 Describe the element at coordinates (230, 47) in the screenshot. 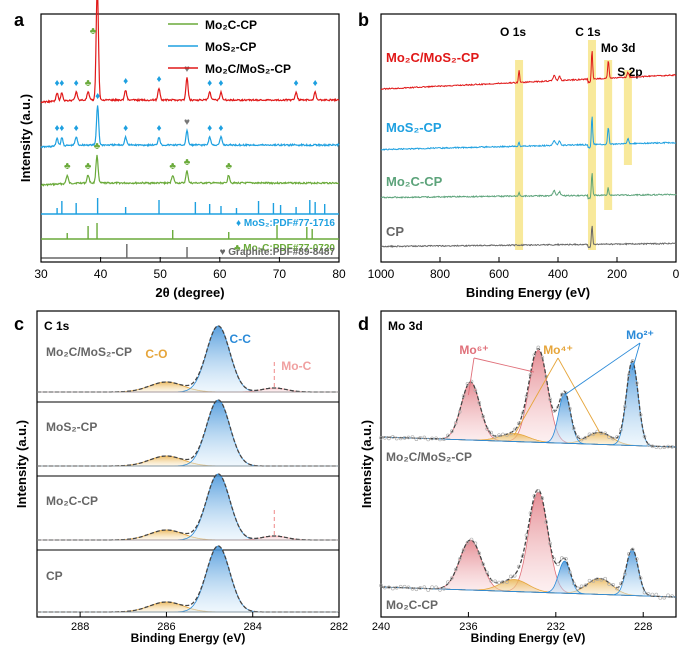

I see `legend-entry-mos-cp: MoS₂-CP` at that location.